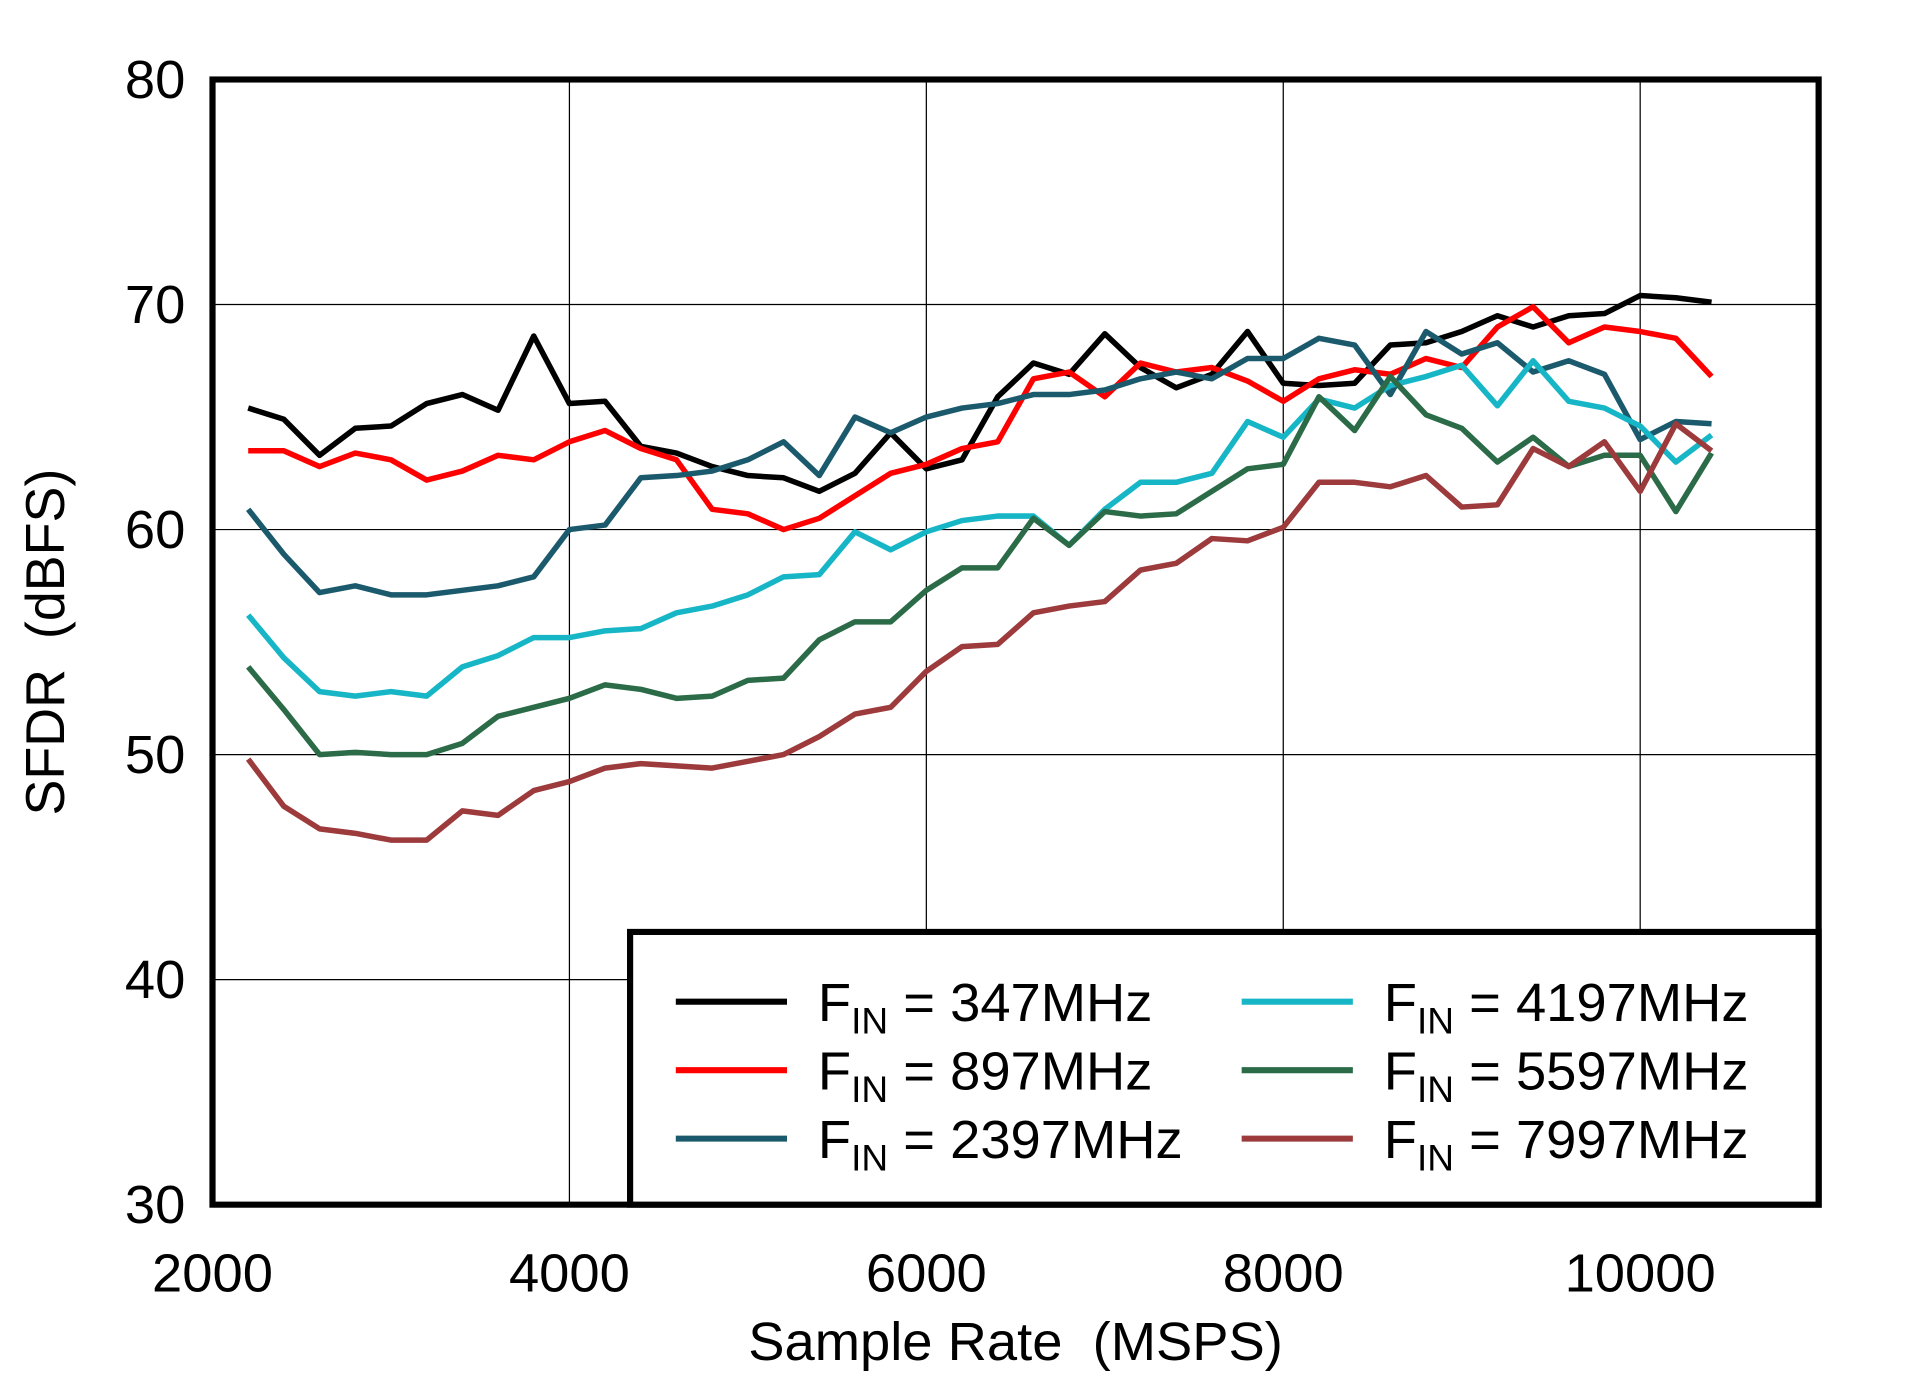 This screenshot has height=1382, width=1915. I want to click on y-tick-label: 40, so click(155, 980).